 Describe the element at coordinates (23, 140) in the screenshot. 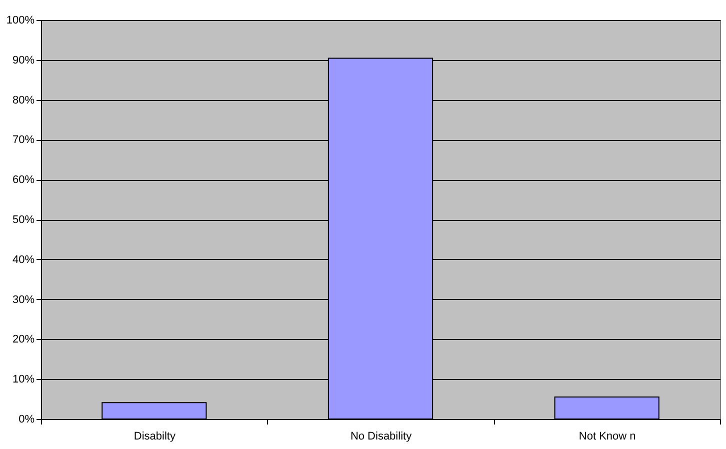

I see `y-tick-label: 70%` at that location.